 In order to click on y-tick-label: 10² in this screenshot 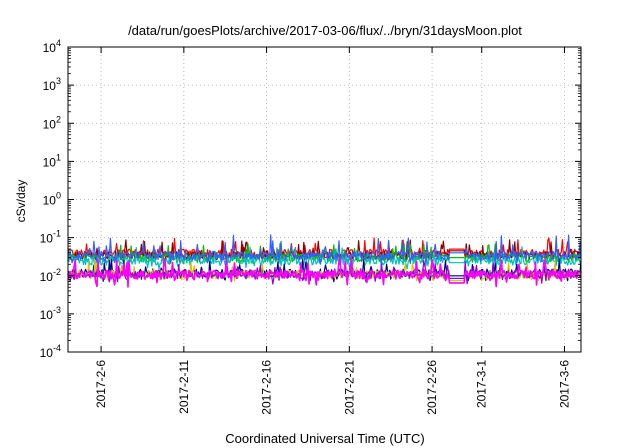, I will do `click(52, 122)`.